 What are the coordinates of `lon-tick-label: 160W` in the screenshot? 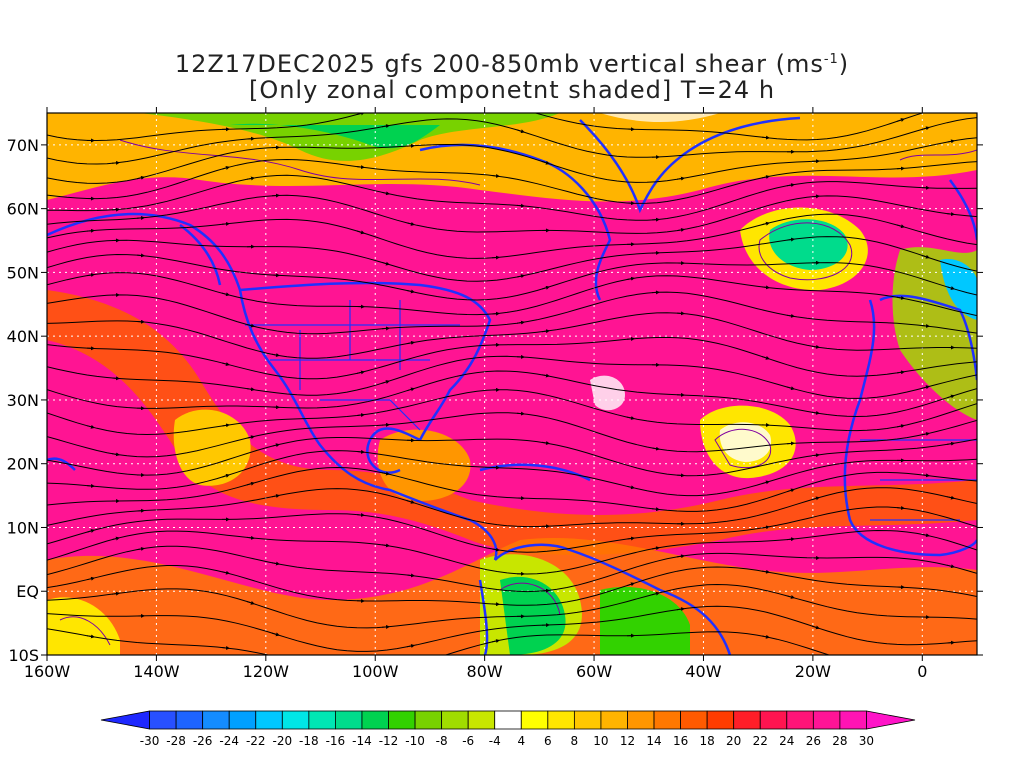 It's located at (47, 671).